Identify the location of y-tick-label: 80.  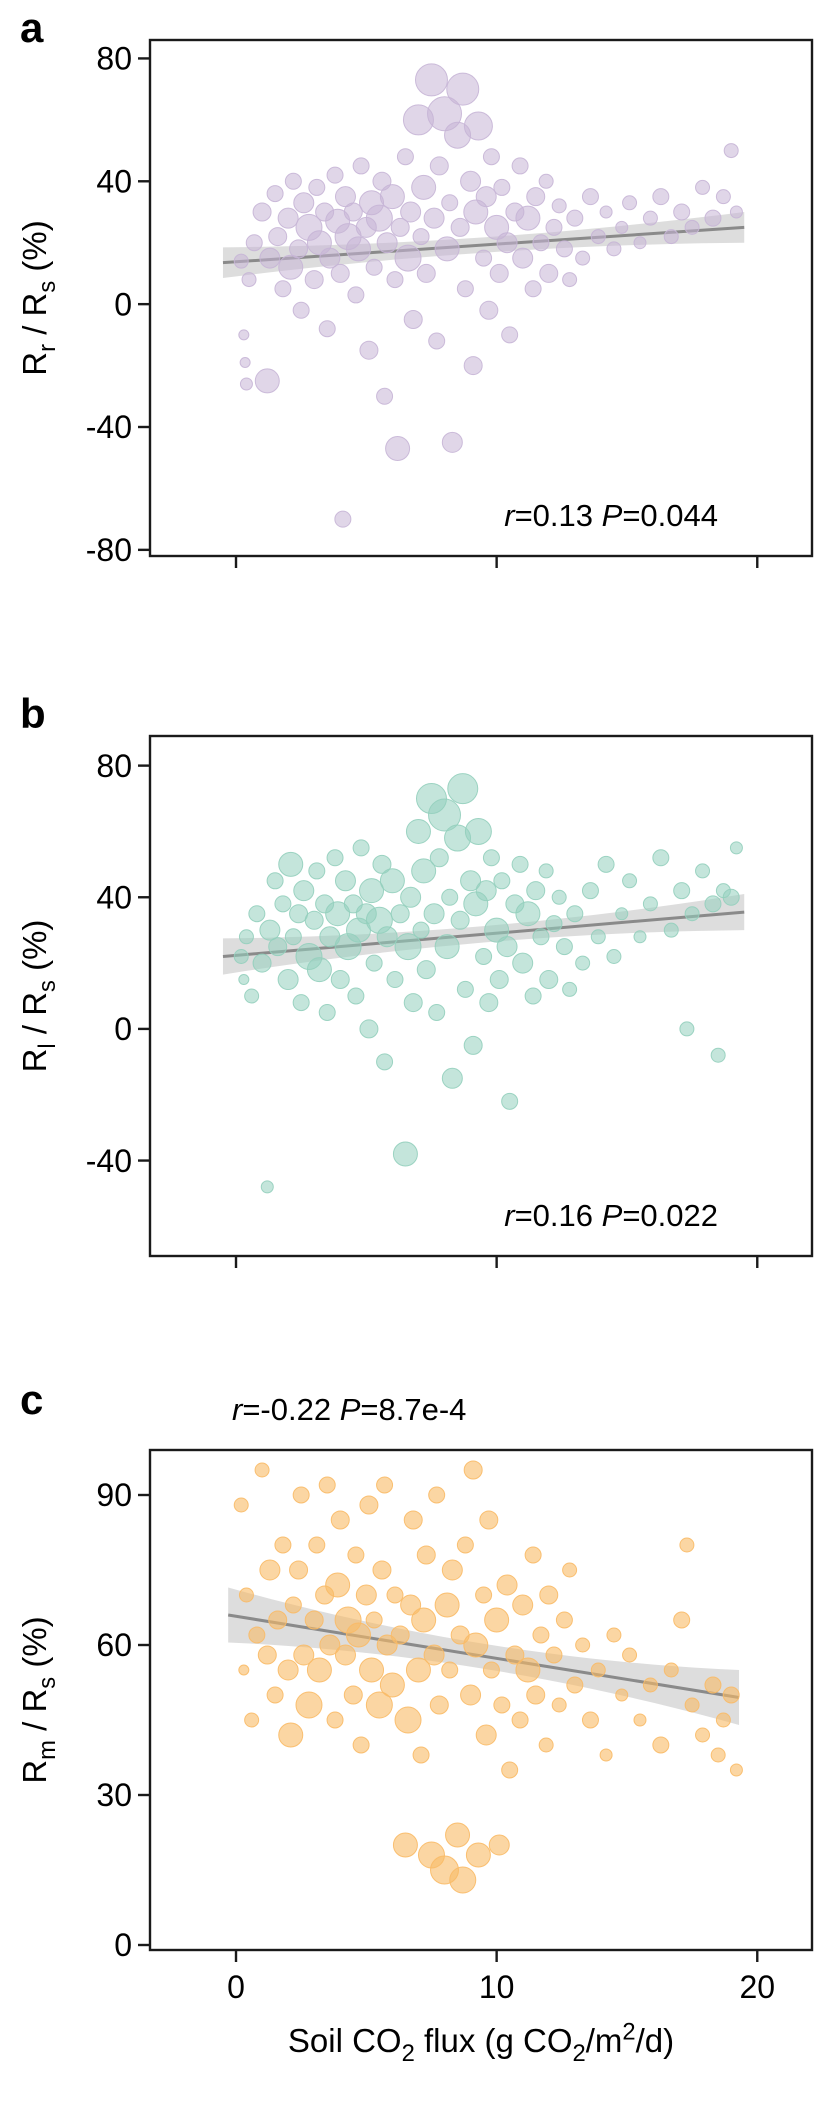
(114, 59).